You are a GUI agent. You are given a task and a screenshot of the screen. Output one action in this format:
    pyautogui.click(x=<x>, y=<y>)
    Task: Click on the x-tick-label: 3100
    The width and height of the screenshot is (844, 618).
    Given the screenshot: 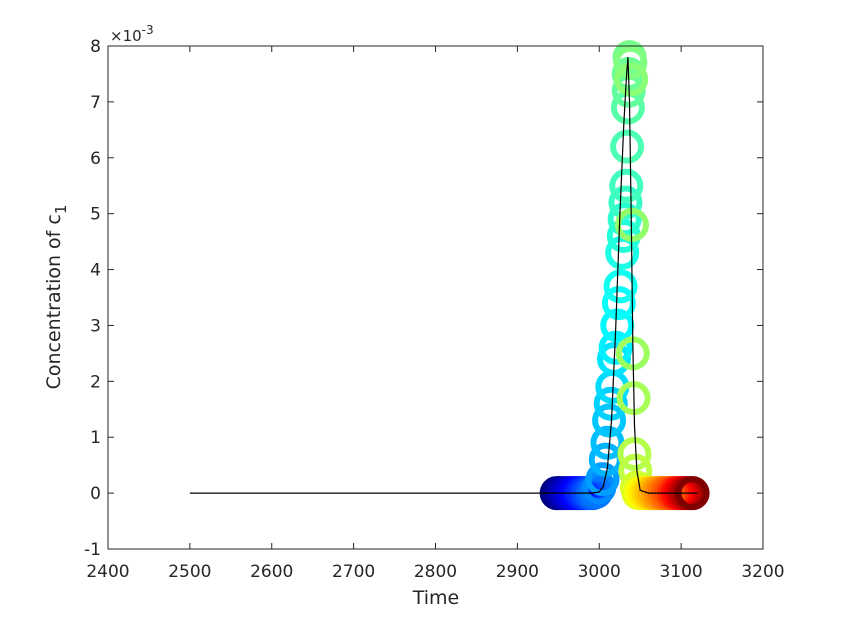 What is the action you would take?
    pyautogui.click(x=680, y=572)
    